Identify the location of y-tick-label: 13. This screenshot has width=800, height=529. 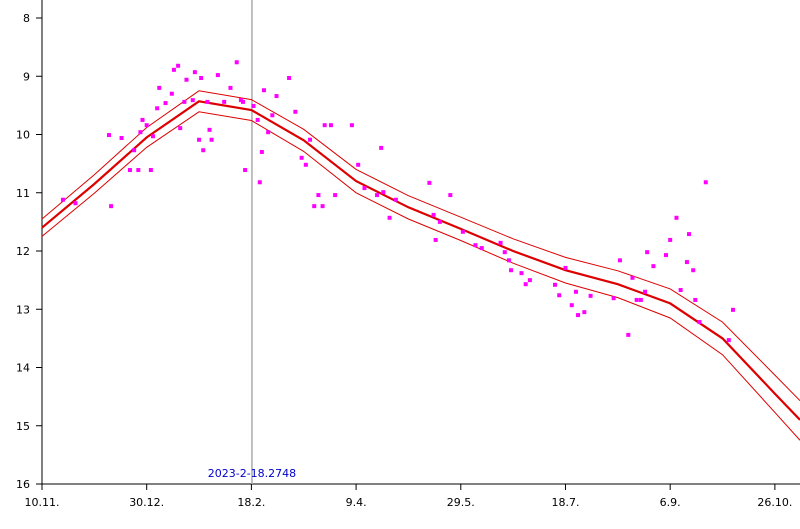
(23, 309).